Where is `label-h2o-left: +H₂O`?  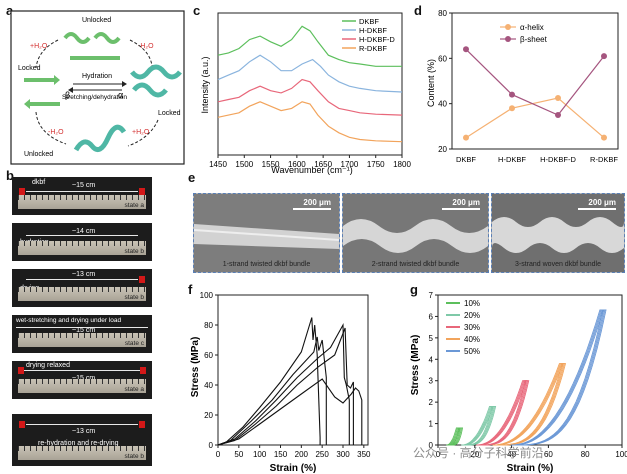
label-h2o-left: +H₂O is located at coordinates (39, 46).